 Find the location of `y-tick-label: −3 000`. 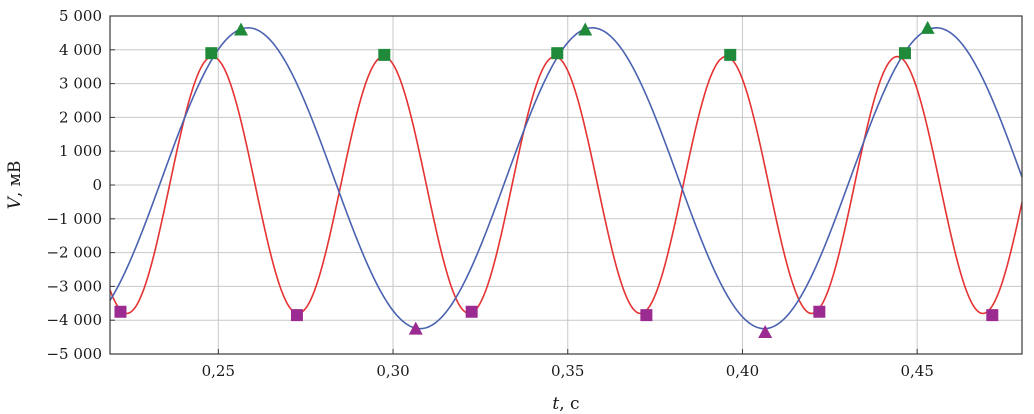

y-tick-label: −3 000 is located at coordinates (74, 286).